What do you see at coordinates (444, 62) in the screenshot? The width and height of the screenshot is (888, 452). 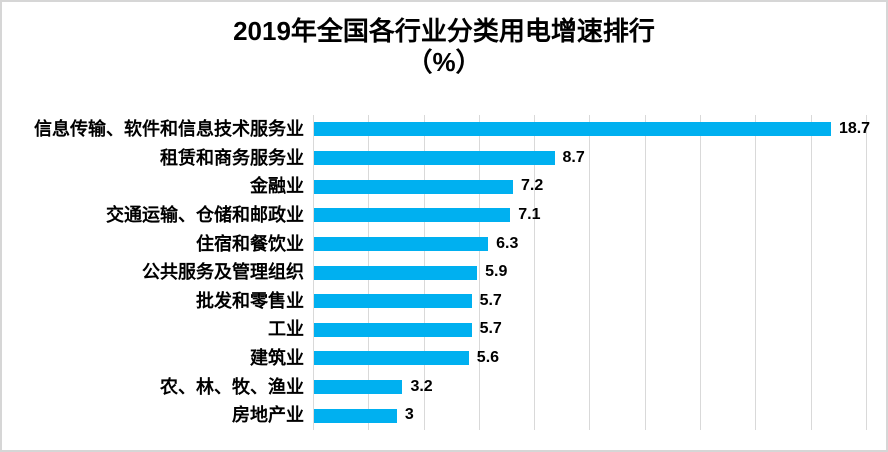 I see `chart-title-line2: （%）` at bounding box center [444, 62].